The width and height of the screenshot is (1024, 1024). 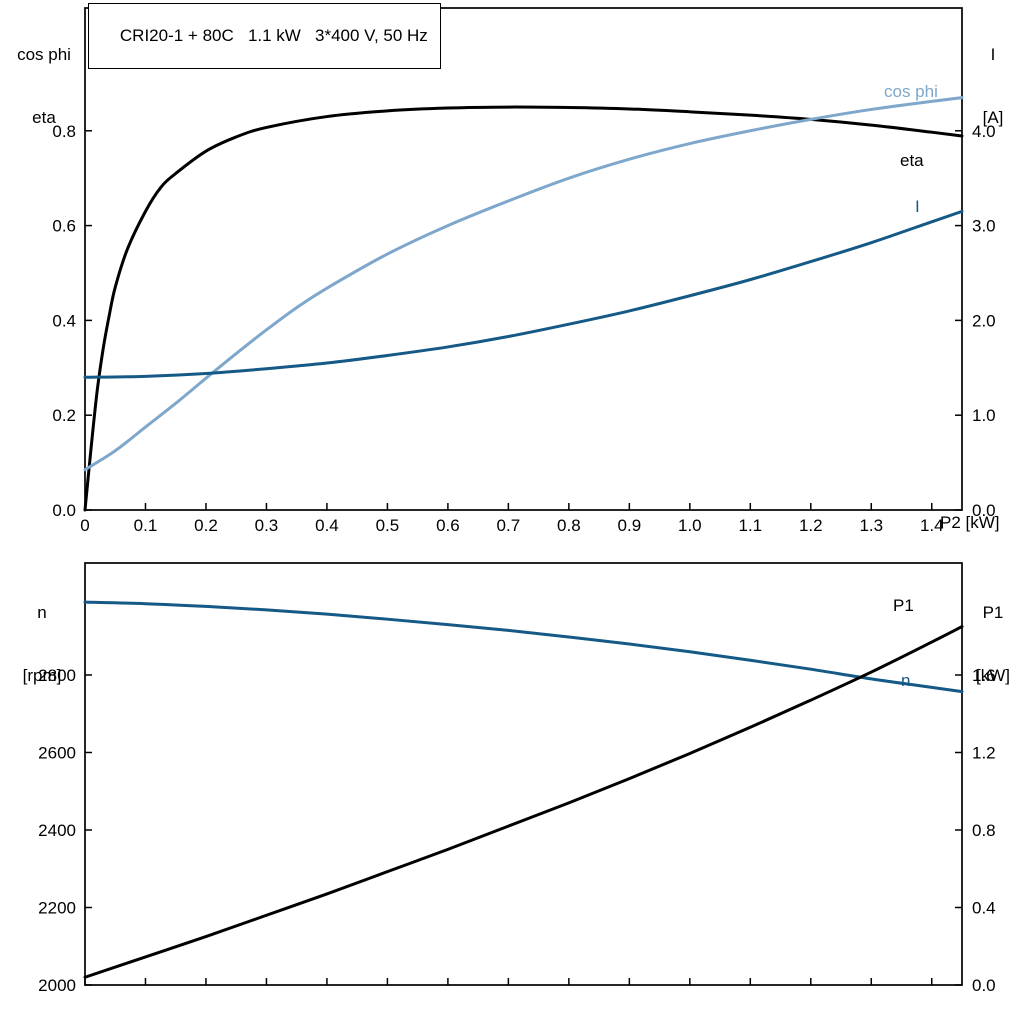 What do you see at coordinates (993, 54) in the screenshot?
I see `current-axis-label: I` at bounding box center [993, 54].